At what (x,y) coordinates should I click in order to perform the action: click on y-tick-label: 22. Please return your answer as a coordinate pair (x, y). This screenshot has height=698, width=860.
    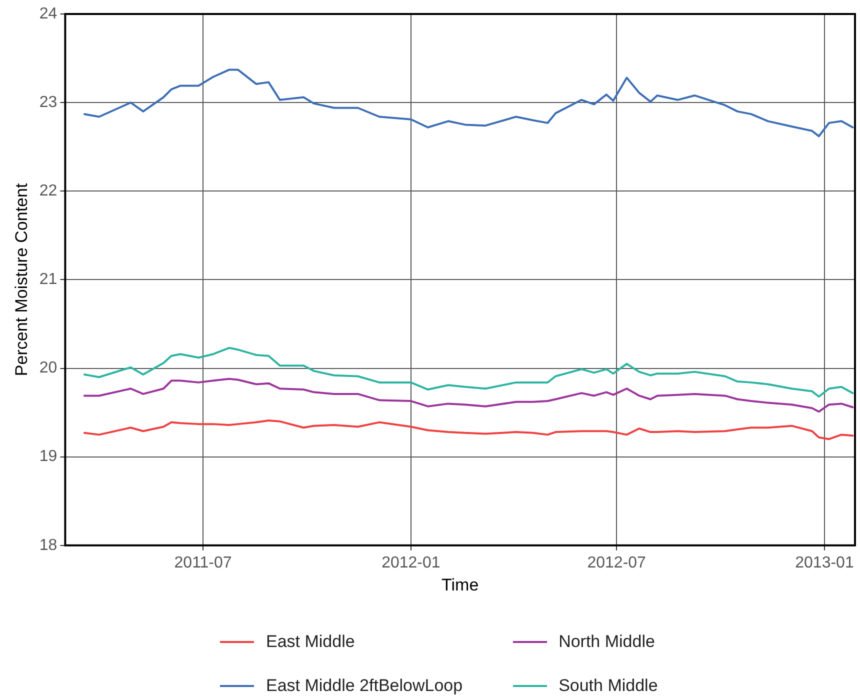
    Looking at the image, I should click on (48, 191).